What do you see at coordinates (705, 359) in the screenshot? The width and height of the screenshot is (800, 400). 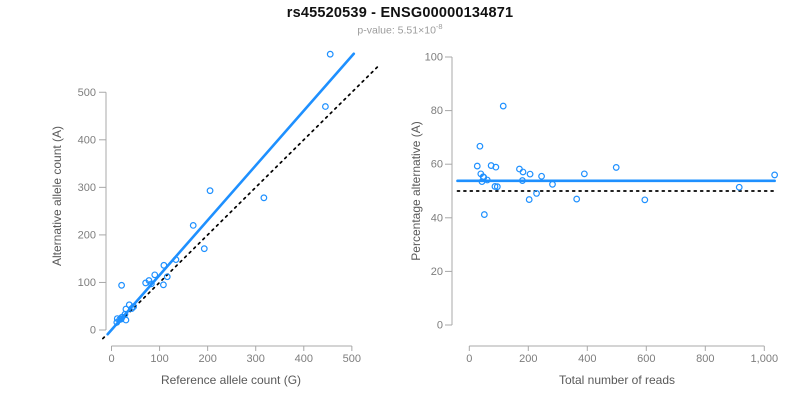 I see `x-tick-label: 800` at bounding box center [705, 359].